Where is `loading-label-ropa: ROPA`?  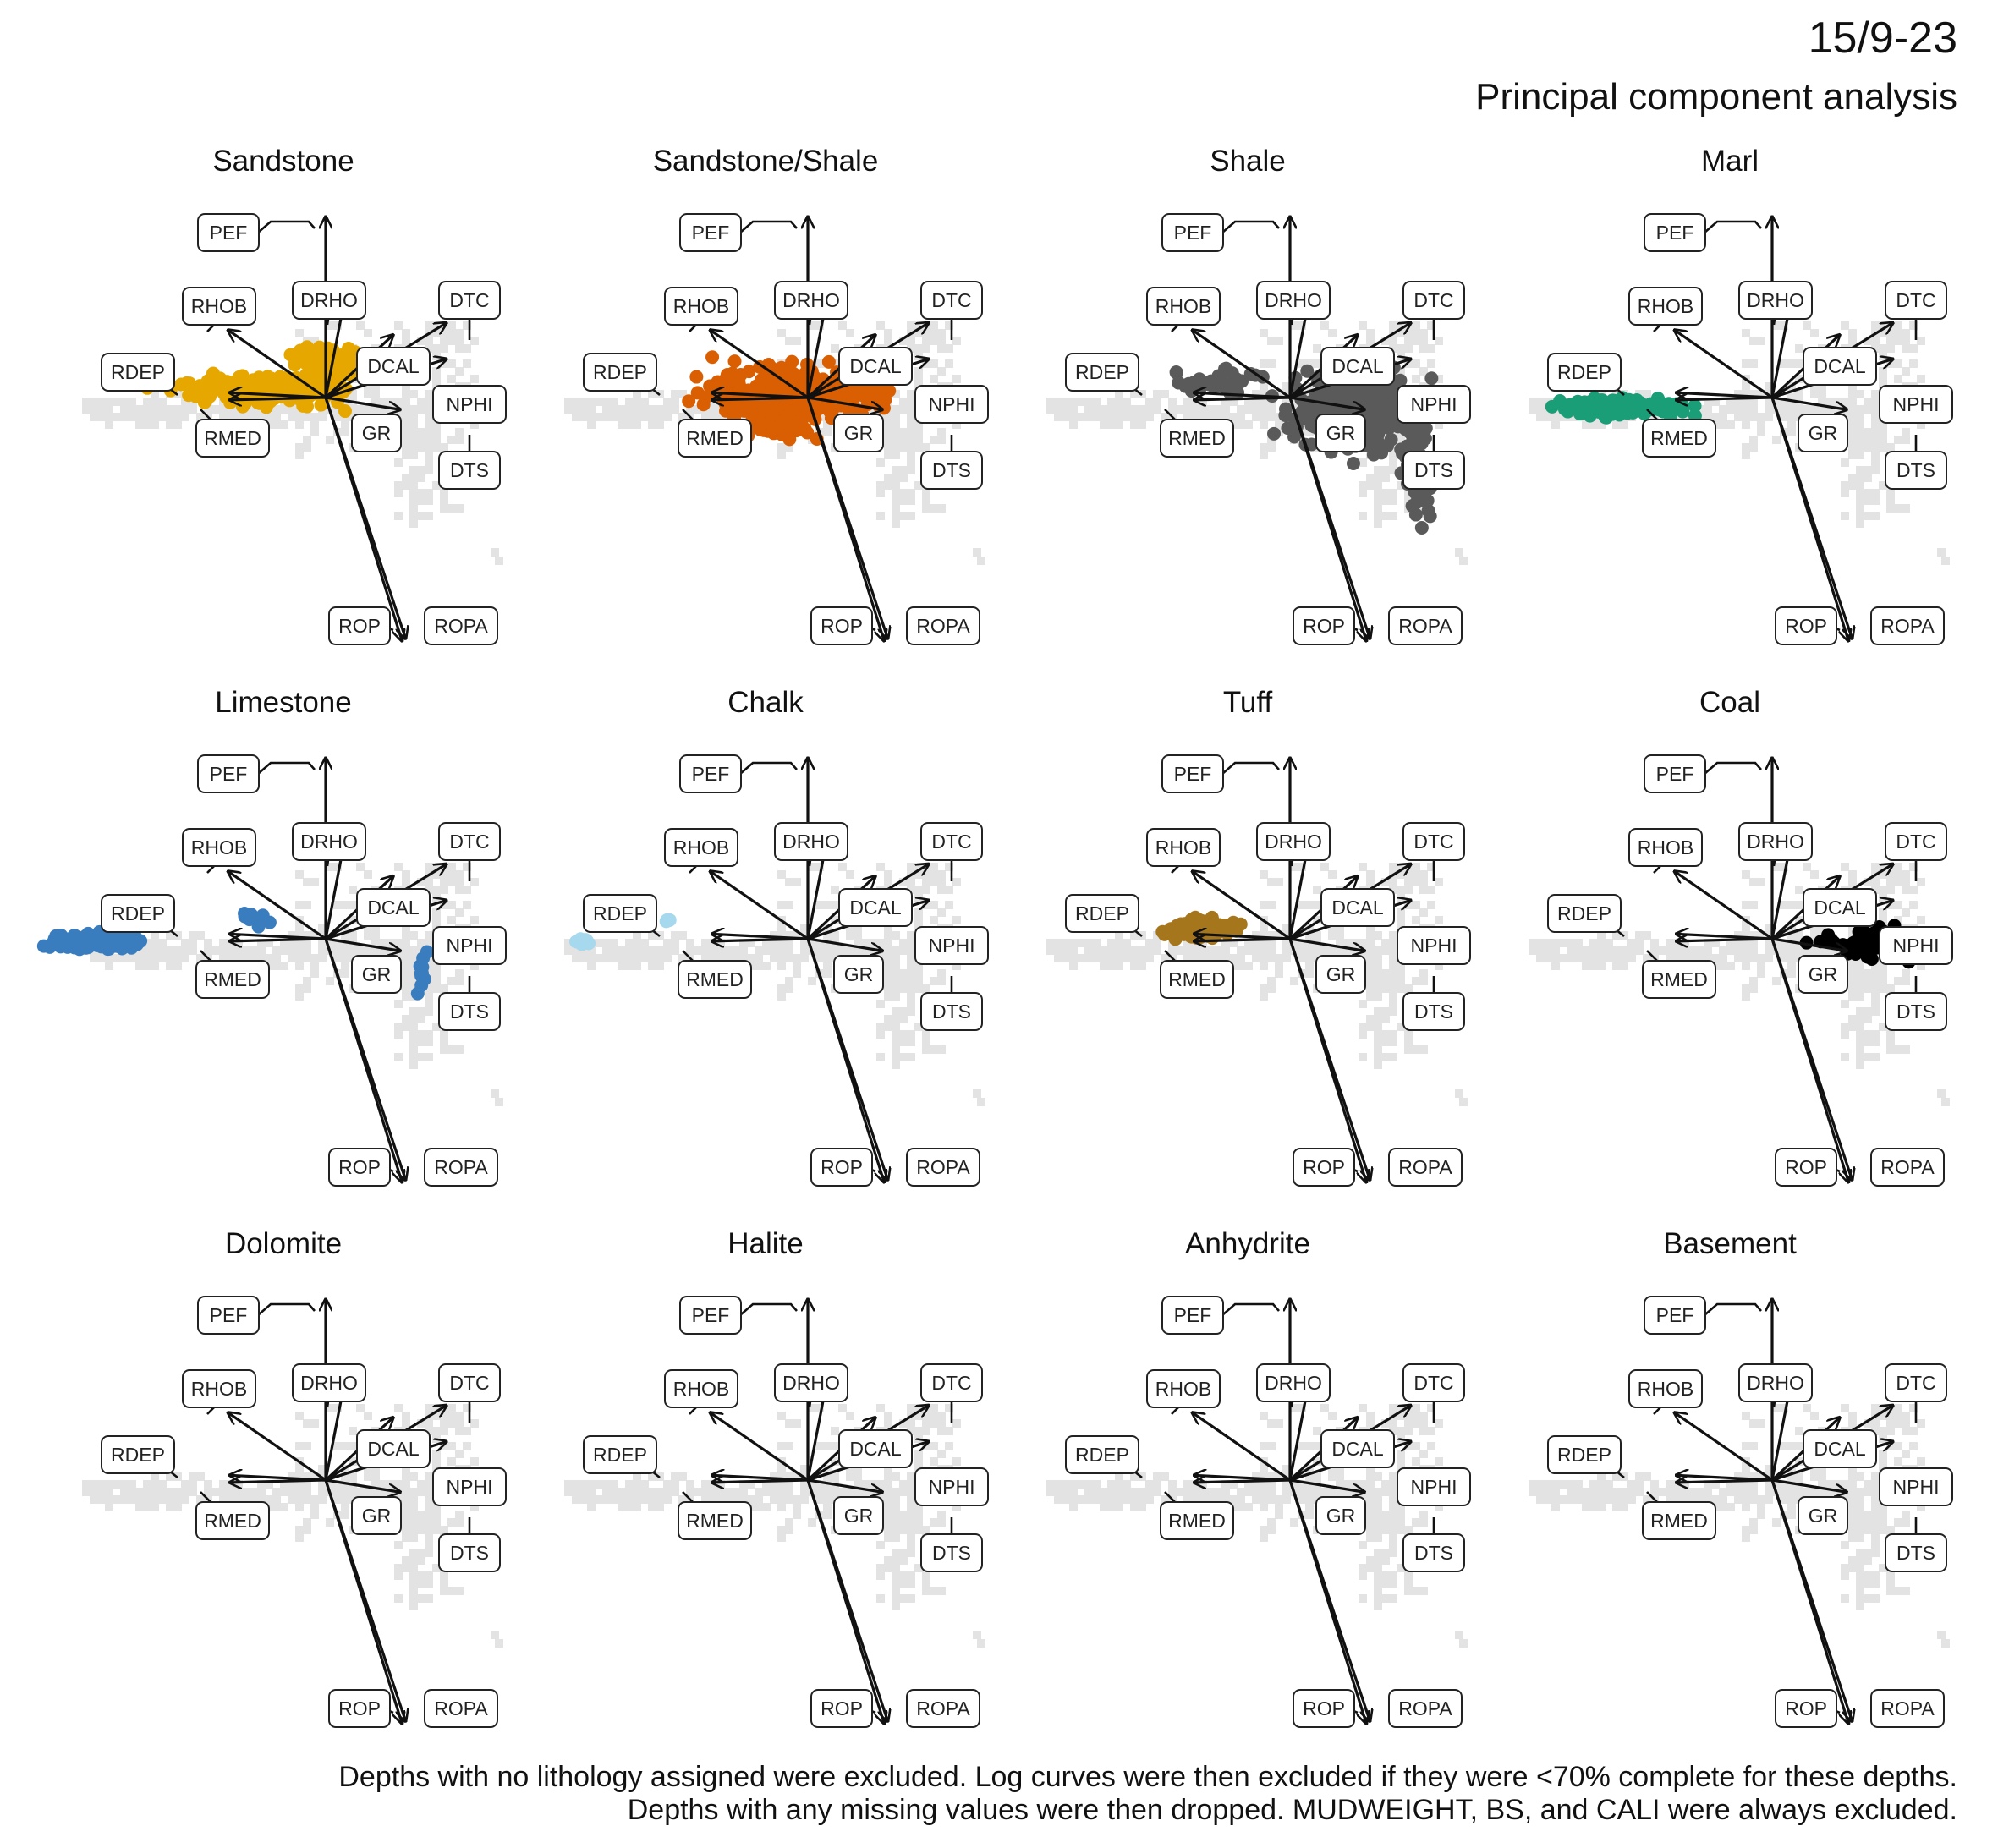
loading-label-ropa: ROPA is located at coordinates (1425, 626).